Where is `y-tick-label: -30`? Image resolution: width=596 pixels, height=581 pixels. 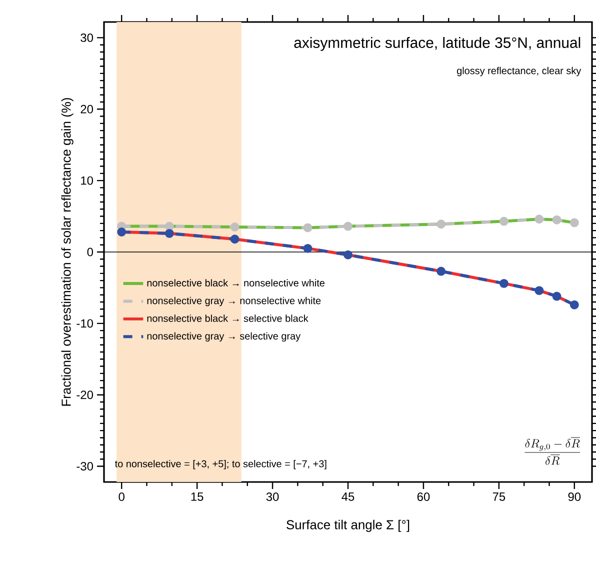
y-tick-label: -30 is located at coordinates (85, 466).